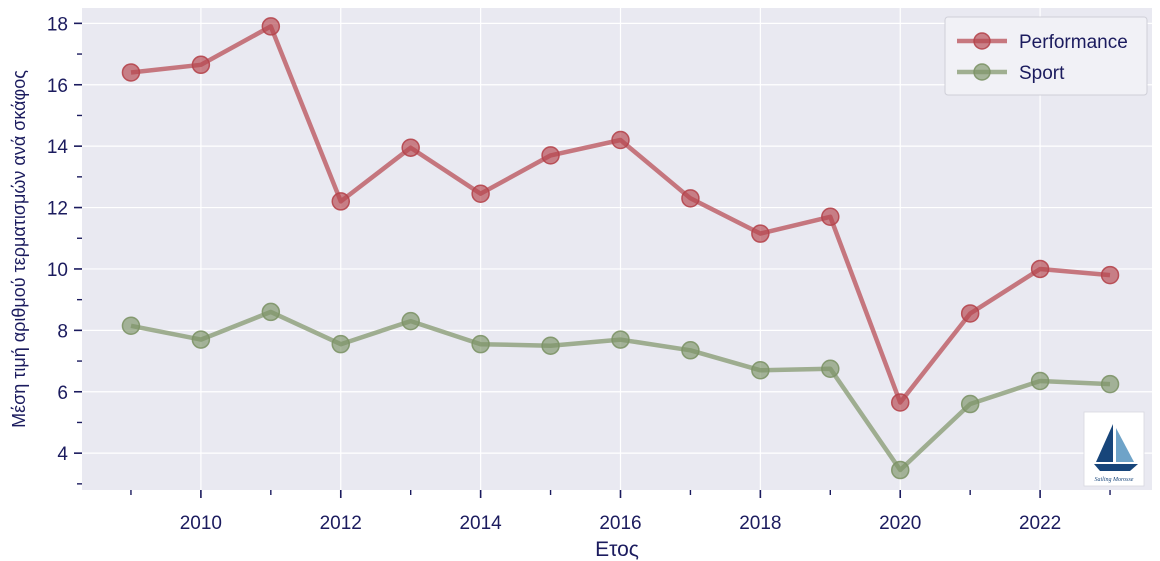 This screenshot has width=1160, height=561. What do you see at coordinates (1011, 73) in the screenshot?
I see `legend-item: Sport` at bounding box center [1011, 73].